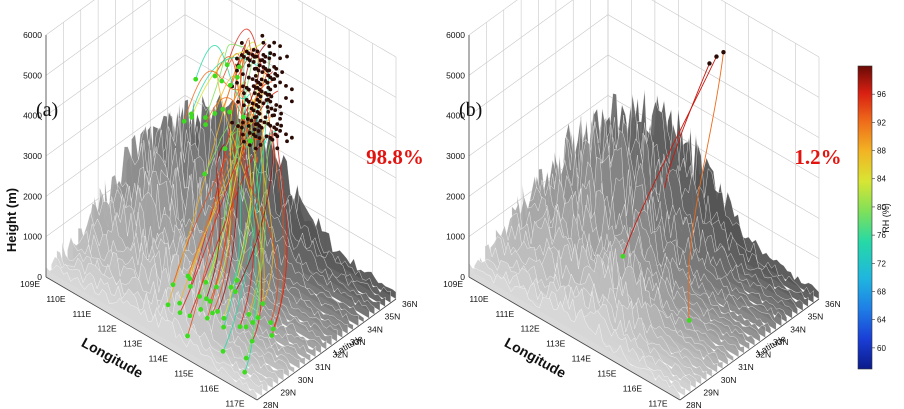  Describe the element at coordinates (410, 304) in the screenshot. I see `y-tick-label: 36N` at that location.